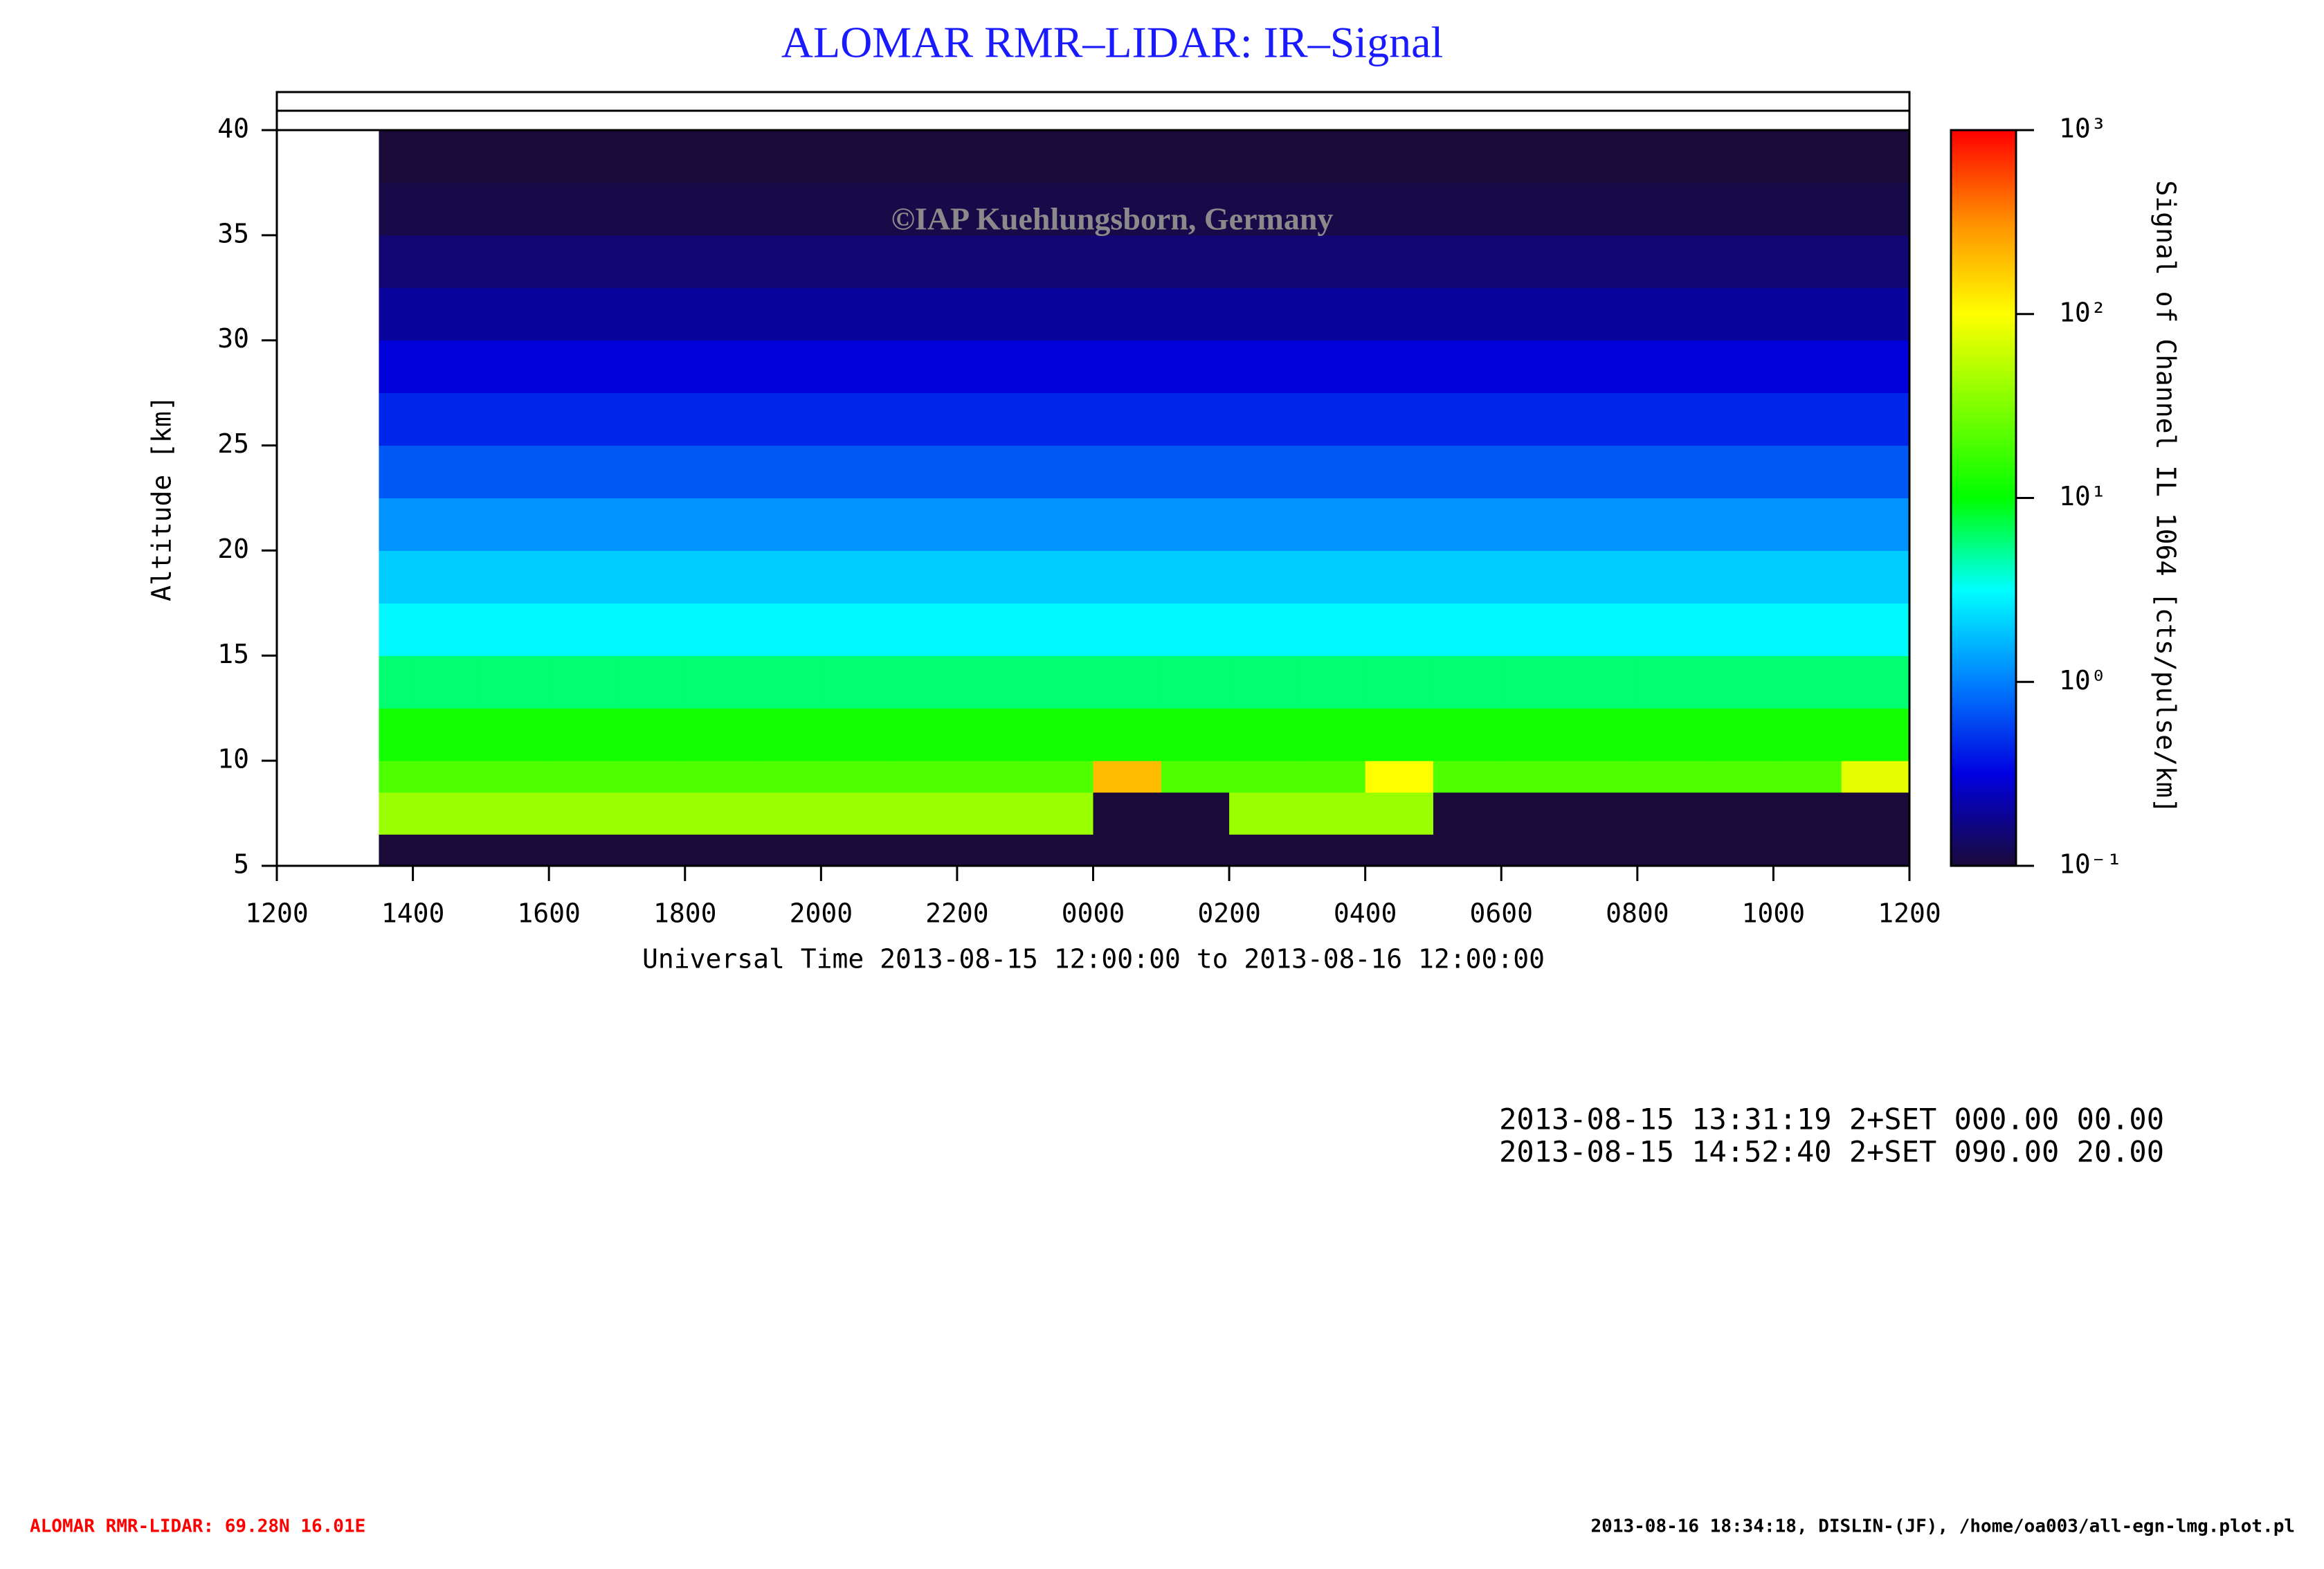 The image size is (2324, 1569). I want to click on y-axis-label: Altitude [km], so click(162, 498).